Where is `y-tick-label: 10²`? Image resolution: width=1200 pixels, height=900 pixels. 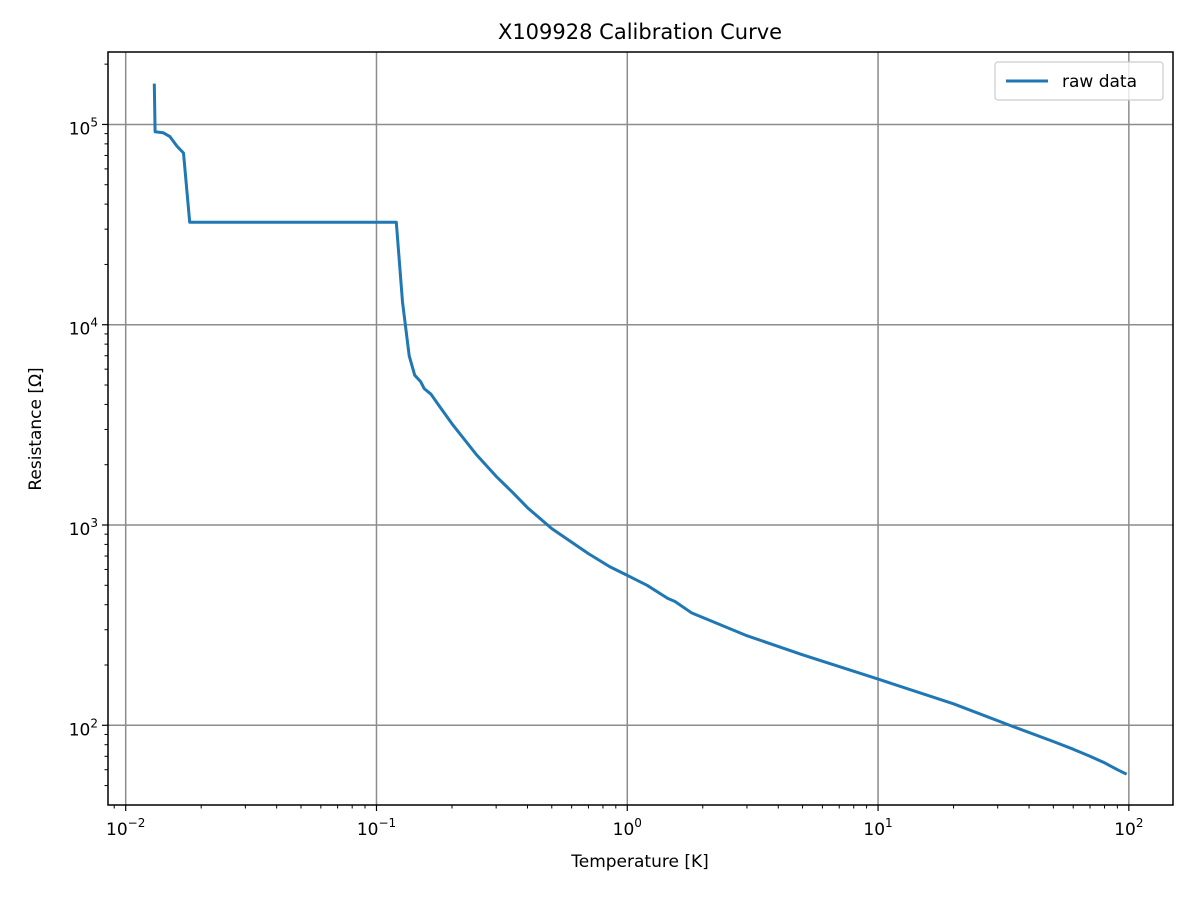 y-tick-label: 10² is located at coordinates (83, 728).